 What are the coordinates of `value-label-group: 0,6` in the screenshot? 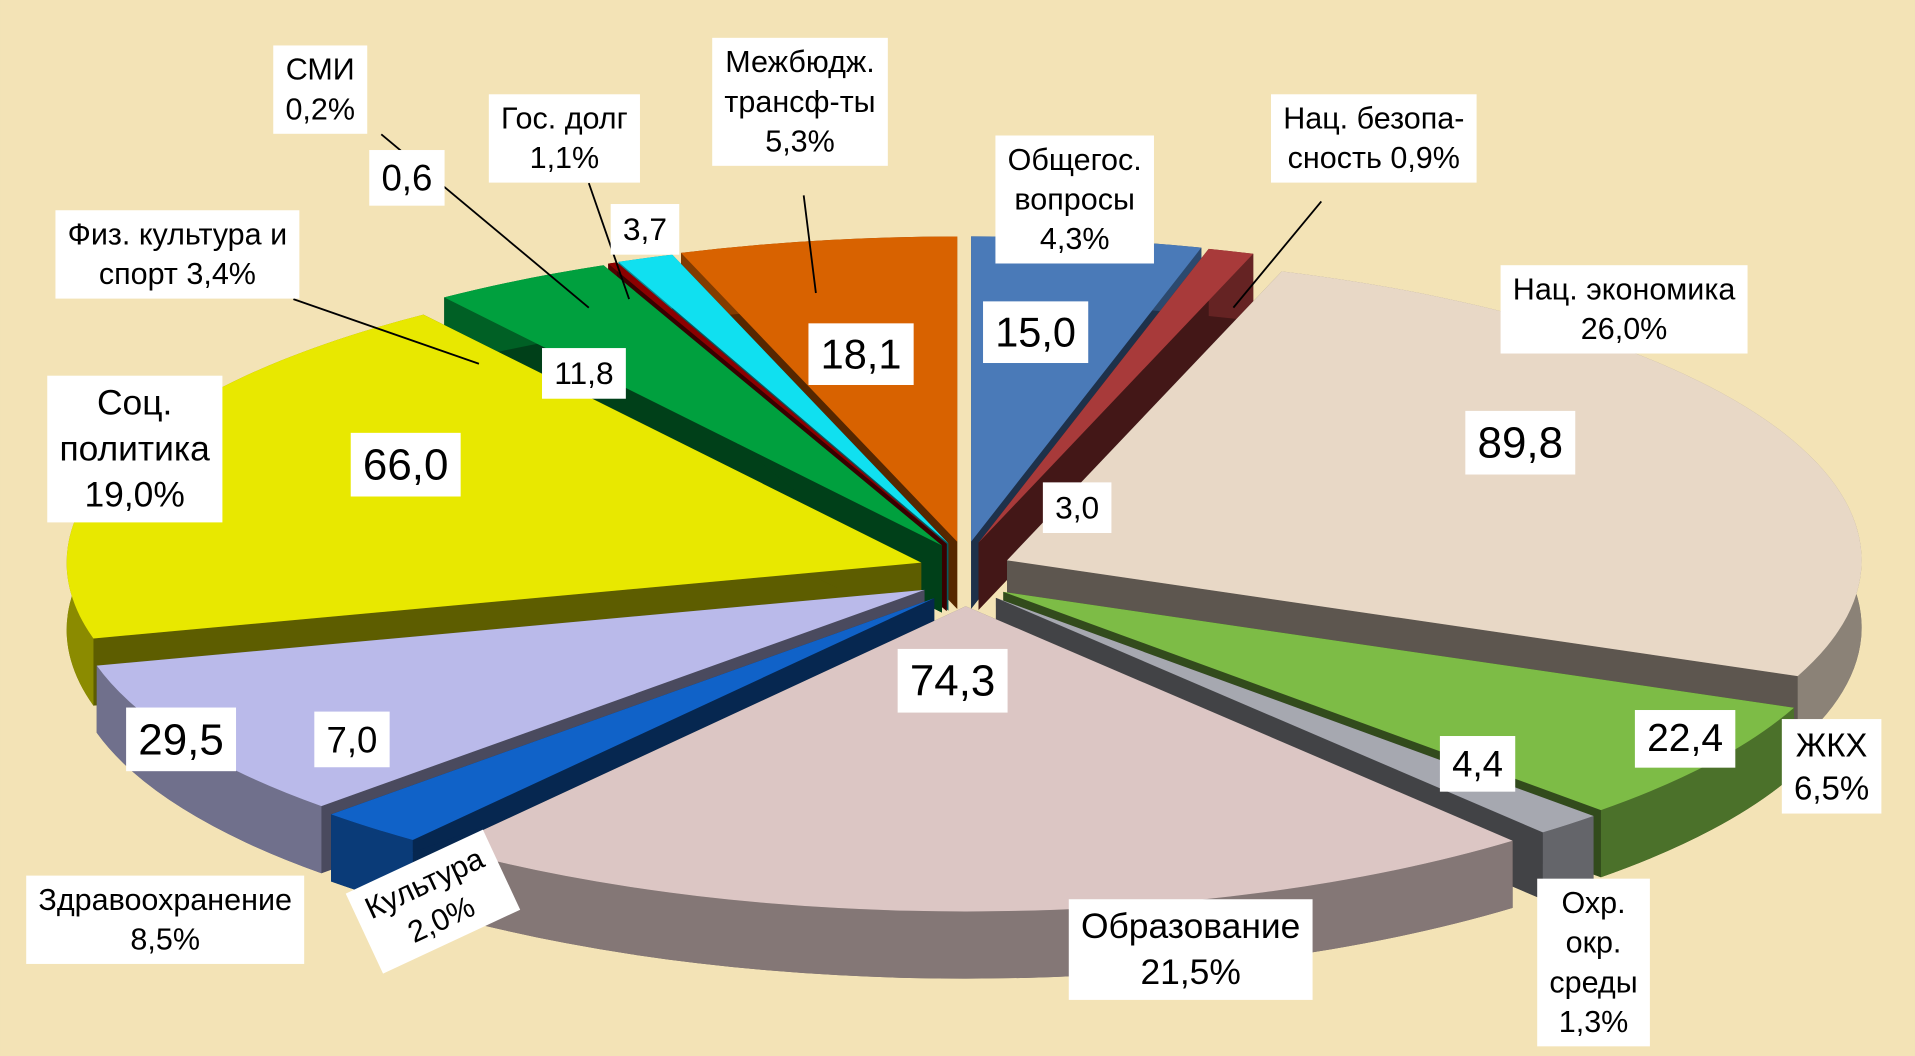 It's located at (407, 178).